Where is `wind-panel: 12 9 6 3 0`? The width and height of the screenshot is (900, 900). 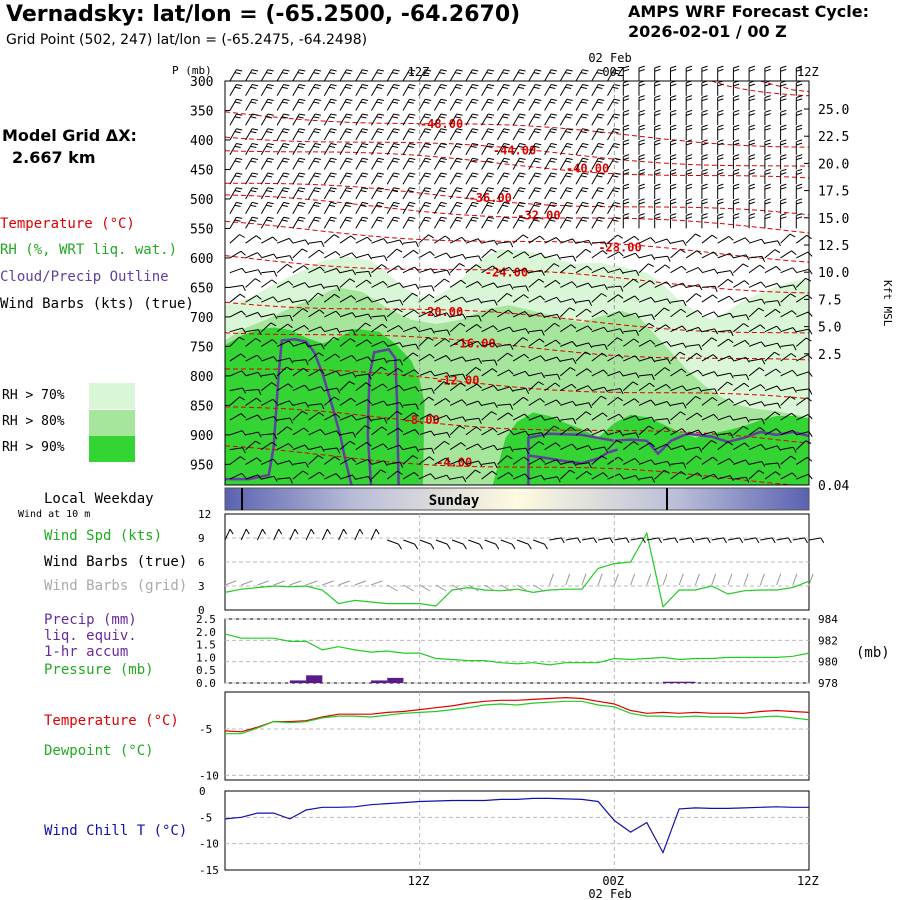 wind-panel: 12 9 6 3 0 is located at coordinates (511, 562).